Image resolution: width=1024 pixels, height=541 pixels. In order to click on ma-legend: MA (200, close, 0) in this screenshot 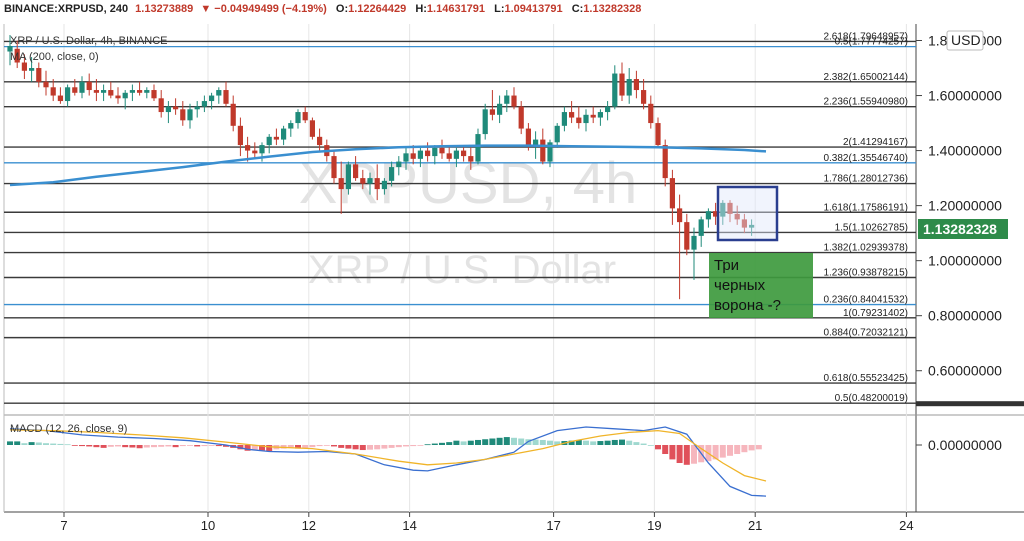, I will do `click(54, 57)`.